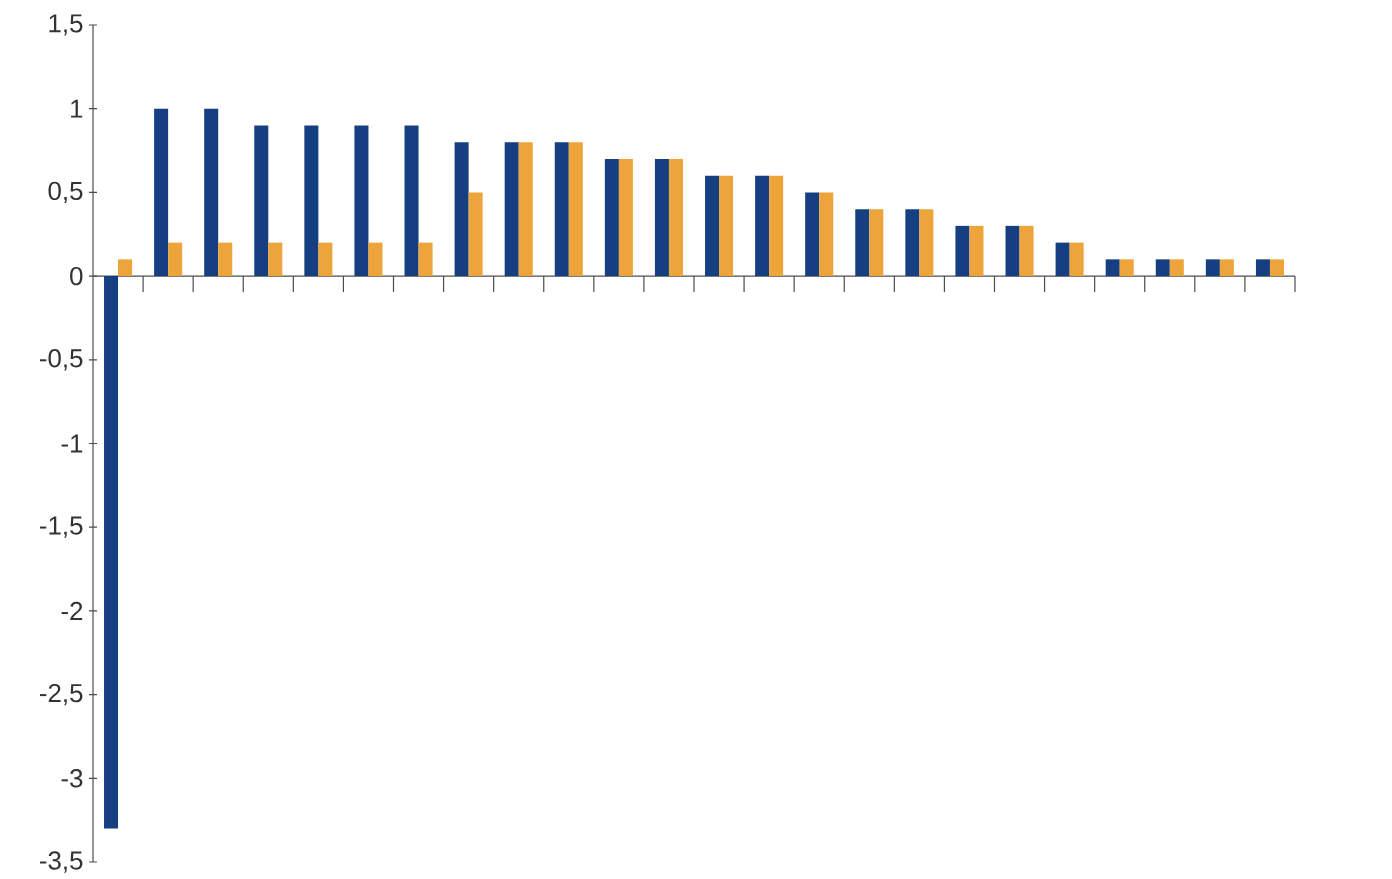 The image size is (1392, 879). What do you see at coordinates (76, 276) in the screenshot?
I see `y-tick-label: 0` at bounding box center [76, 276].